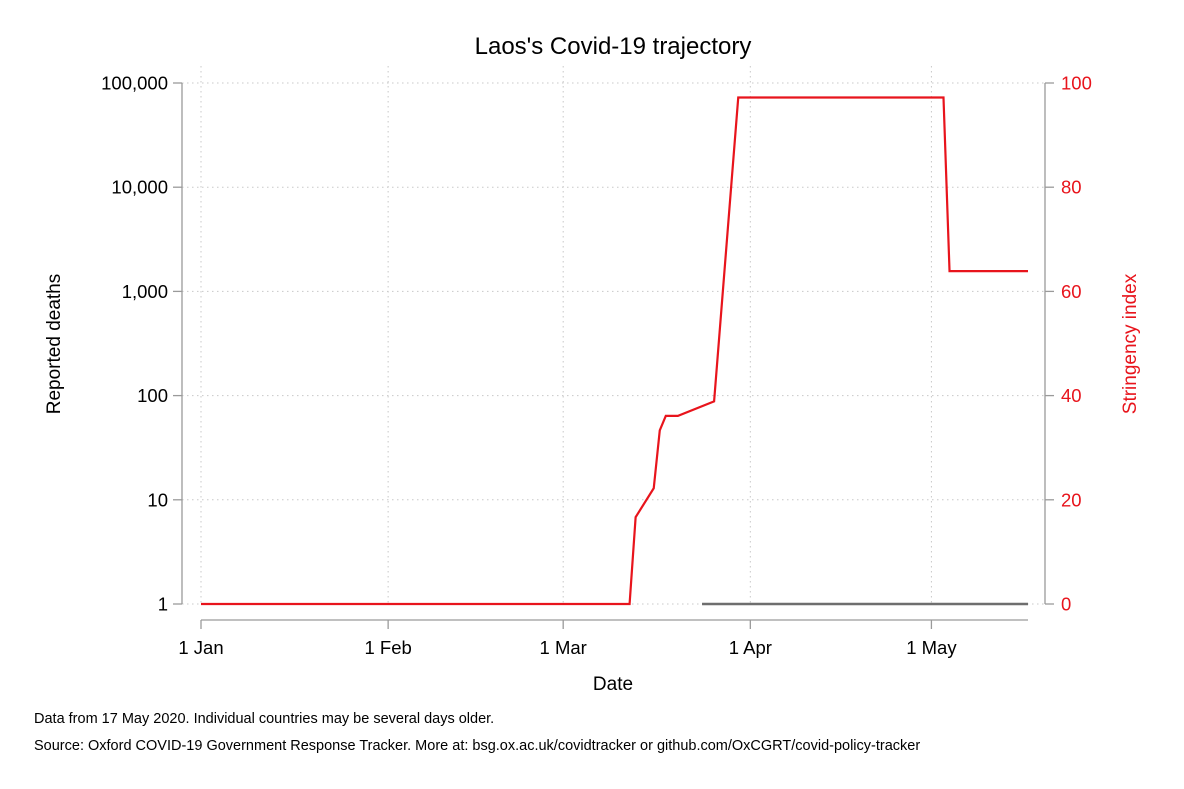 The width and height of the screenshot is (1184, 789). What do you see at coordinates (1071, 187) in the screenshot?
I see `y-right-tick-label: 80` at bounding box center [1071, 187].